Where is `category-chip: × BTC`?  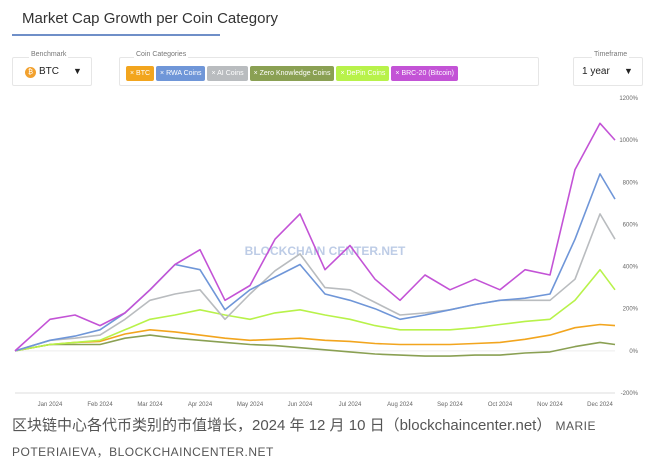 category-chip: × BTC is located at coordinates (140, 73).